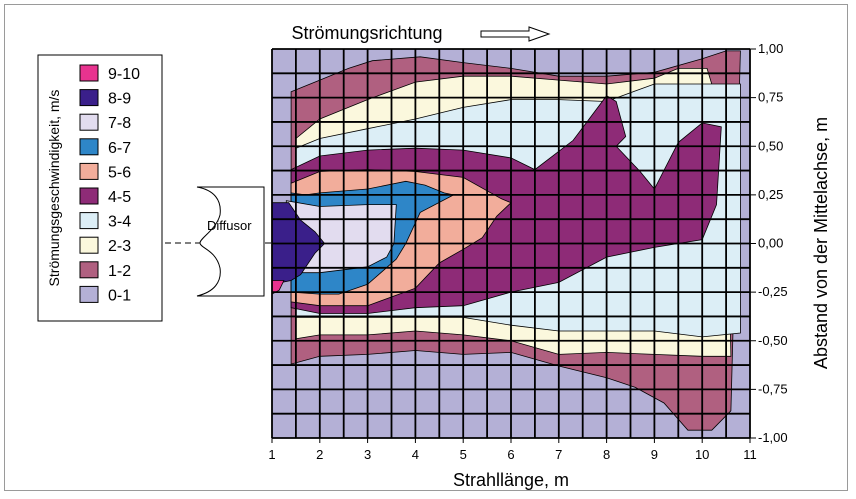  What do you see at coordinates (463, 454) in the screenshot?
I see `x-tick-label: 5` at bounding box center [463, 454].